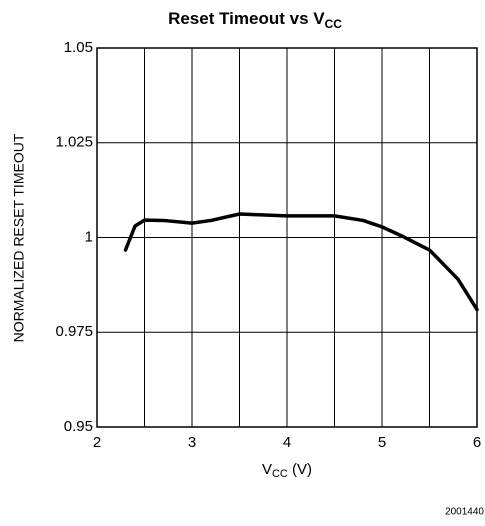 This screenshot has height=526, width=485. Describe the element at coordinates (97, 442) in the screenshot. I see `x-tick-label: 2` at that location.